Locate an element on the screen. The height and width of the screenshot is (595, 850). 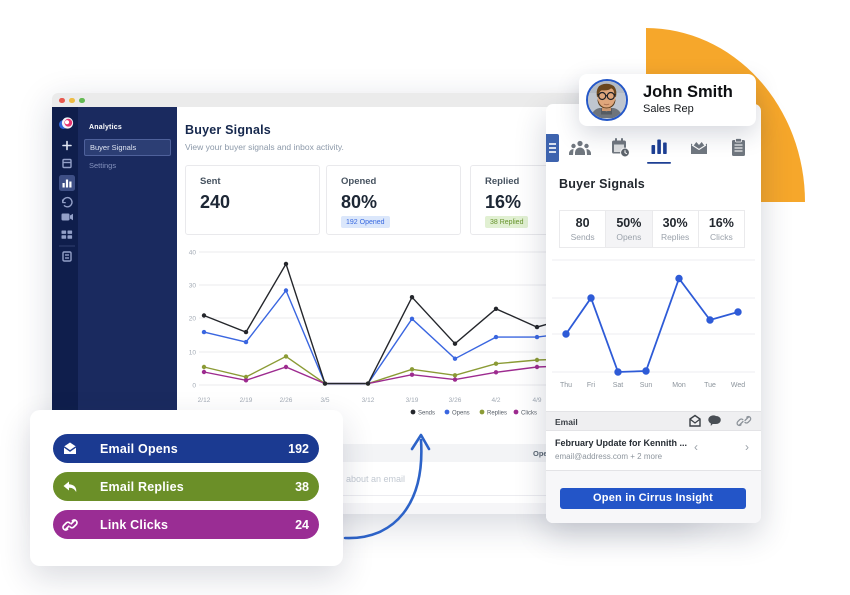
svg-text: 30 is located at coordinates (193, 286).